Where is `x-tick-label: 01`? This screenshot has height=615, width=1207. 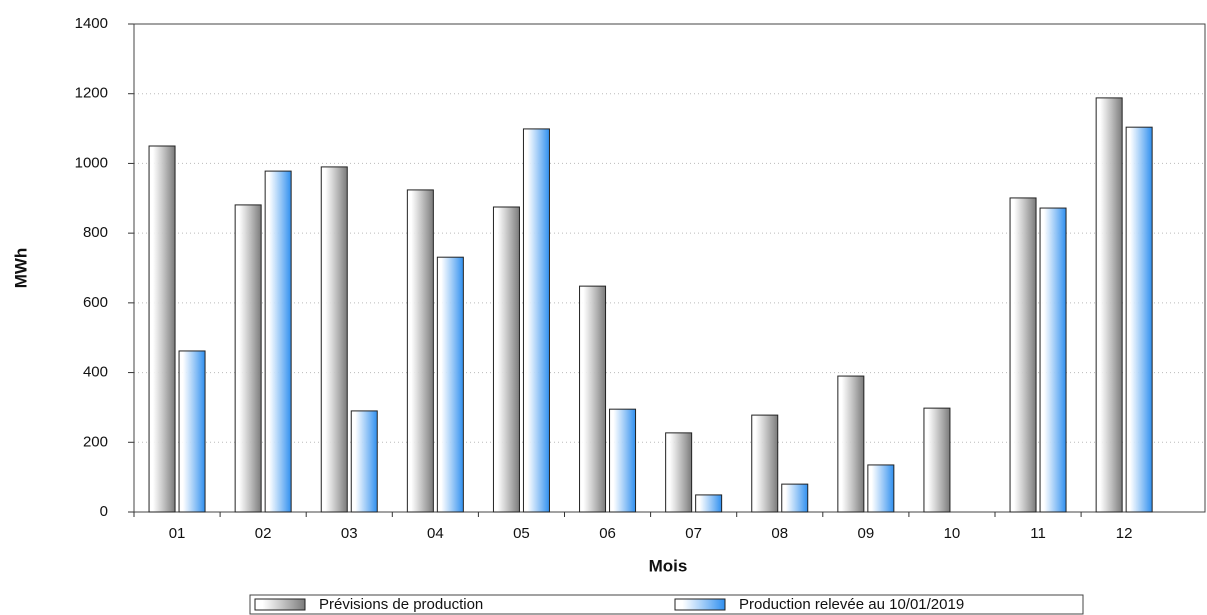 x-tick-label: 01 is located at coordinates (177, 533).